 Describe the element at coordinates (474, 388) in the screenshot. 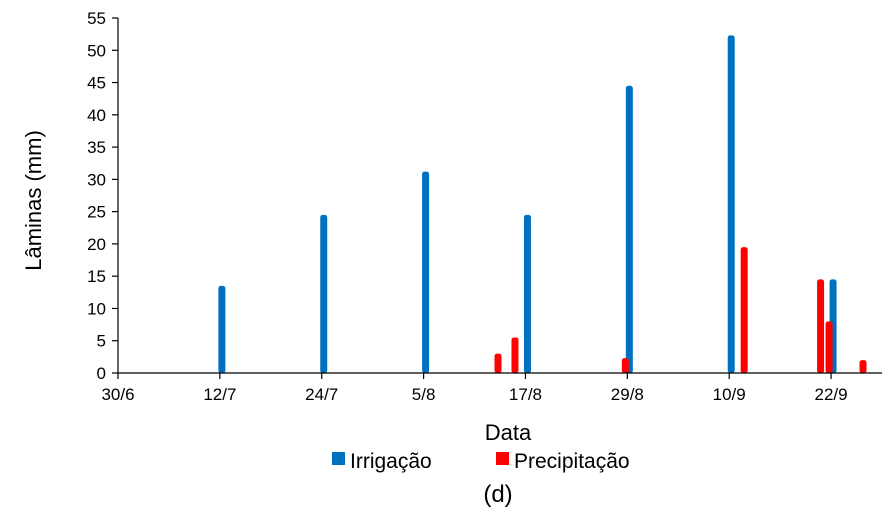

I see `x-axis-ticks: 30/6 12/7 24/7 5/8 17/8 29/8 10/9 22/9` at that location.